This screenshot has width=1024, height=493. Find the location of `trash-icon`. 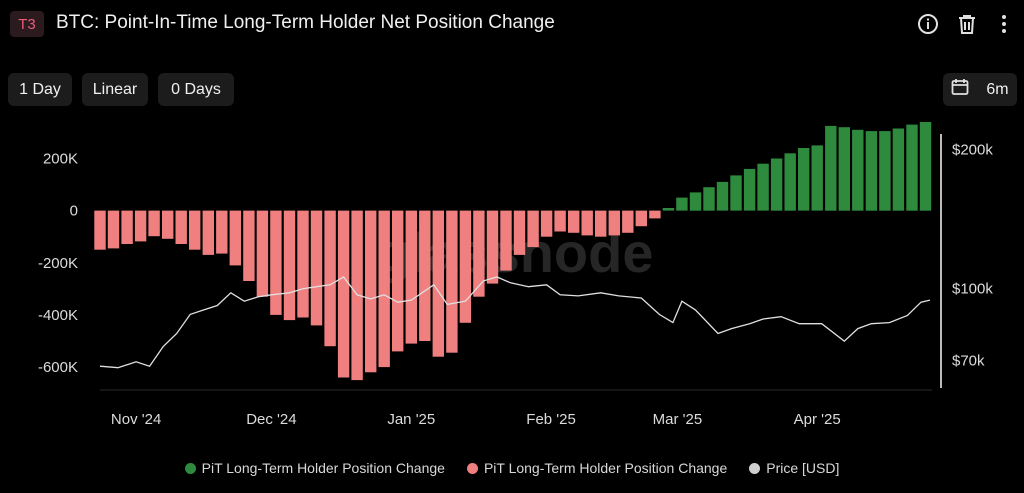

trash-icon is located at coordinates (967, 24).